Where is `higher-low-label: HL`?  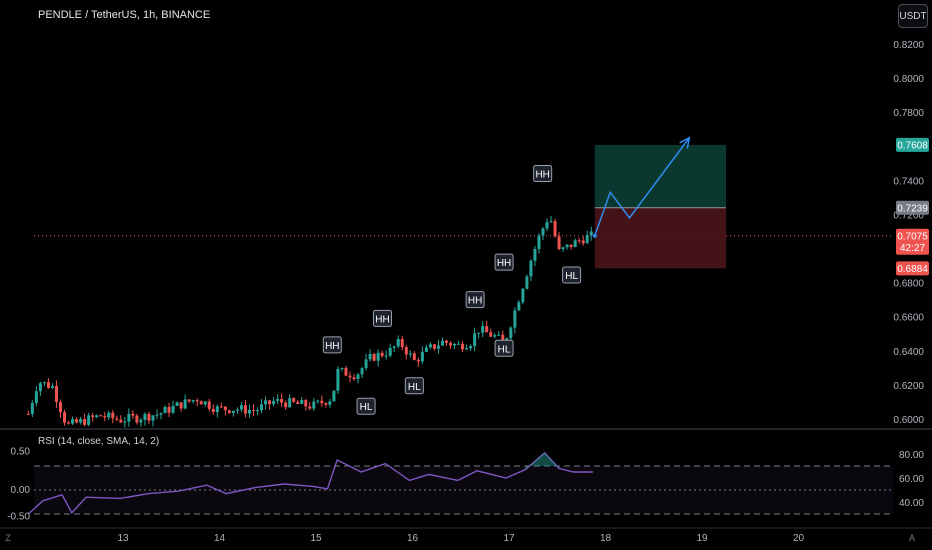 higher-low-label: HL is located at coordinates (366, 406).